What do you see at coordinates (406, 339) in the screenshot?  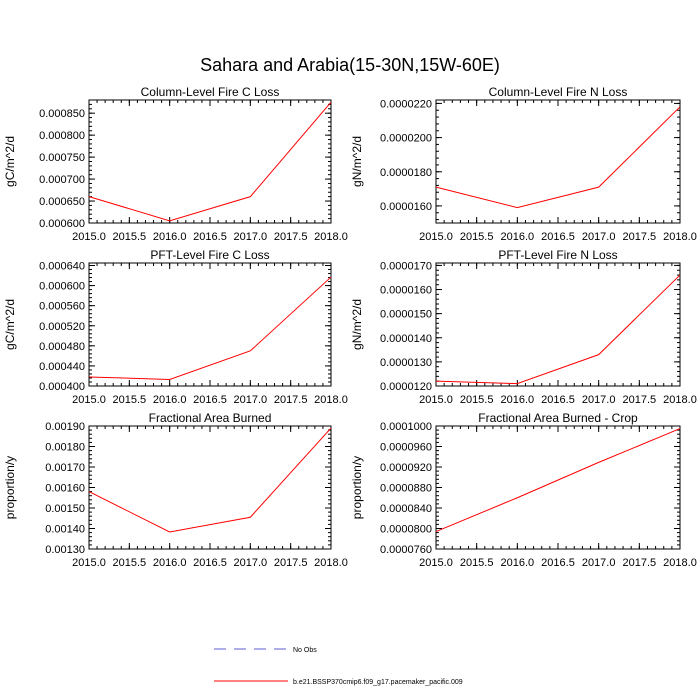 I see `y-tick-label: 0.0000140` at bounding box center [406, 339].